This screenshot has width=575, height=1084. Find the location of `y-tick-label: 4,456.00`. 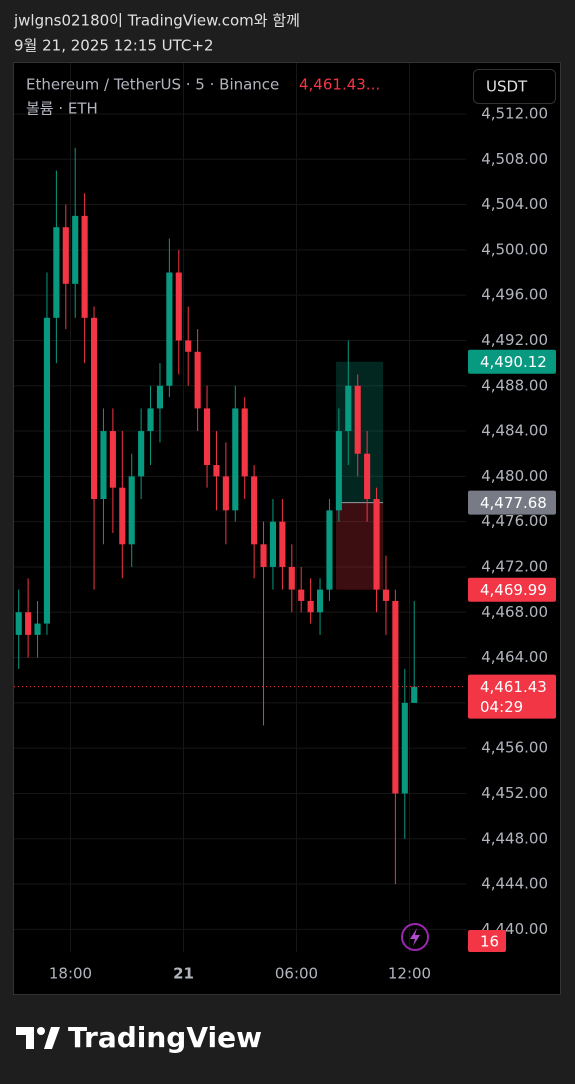

y-tick-label: 4,456.00 is located at coordinates (514, 748).